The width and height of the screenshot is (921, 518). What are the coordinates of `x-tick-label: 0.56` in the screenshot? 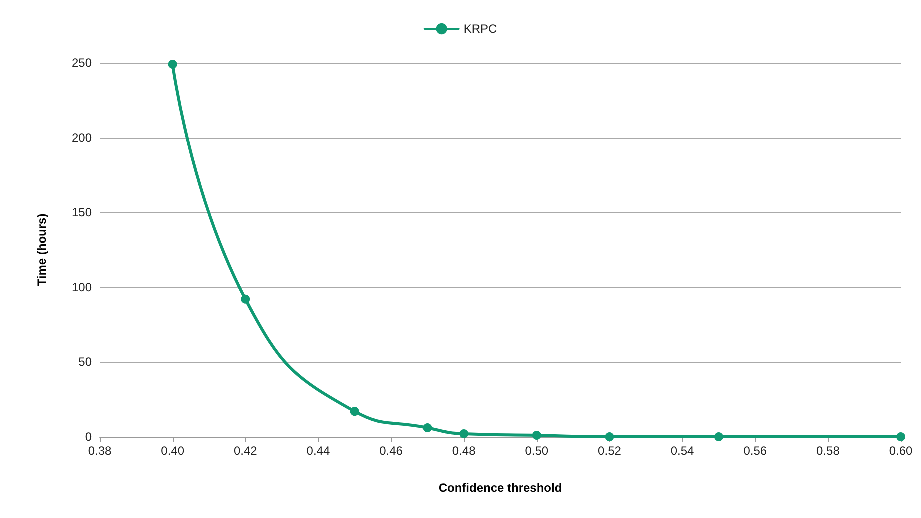 It's located at (756, 451).